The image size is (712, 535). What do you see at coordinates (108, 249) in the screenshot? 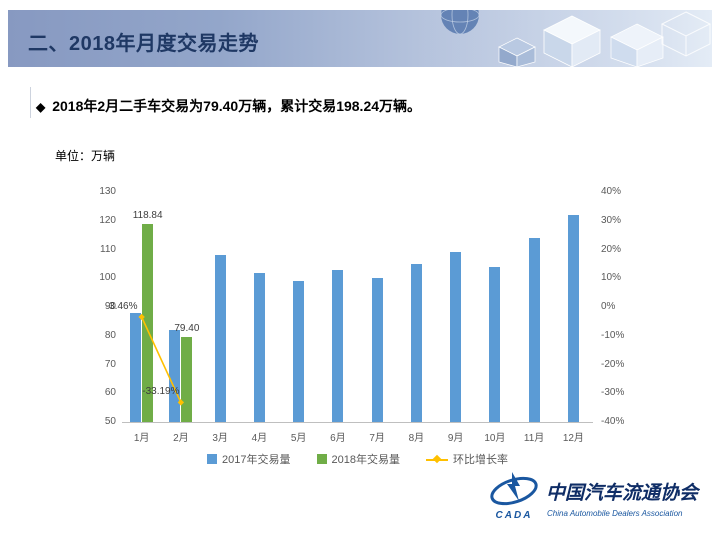
I see `y-axis-left-tick-label: 110` at bounding box center [108, 249].